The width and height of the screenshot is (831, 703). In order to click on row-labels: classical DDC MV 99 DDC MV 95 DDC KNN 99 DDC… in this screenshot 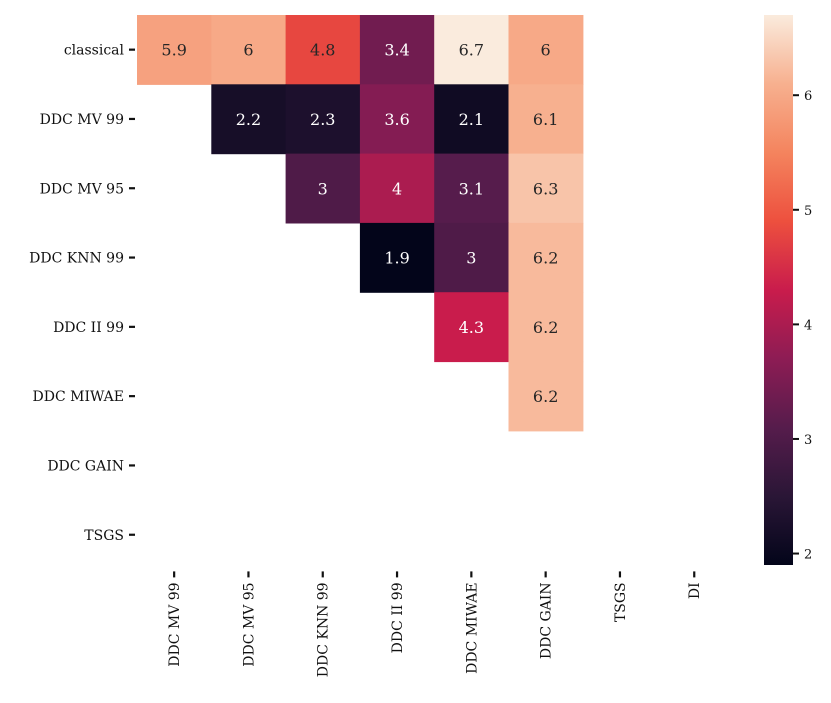, I will do `click(82, 293)`.